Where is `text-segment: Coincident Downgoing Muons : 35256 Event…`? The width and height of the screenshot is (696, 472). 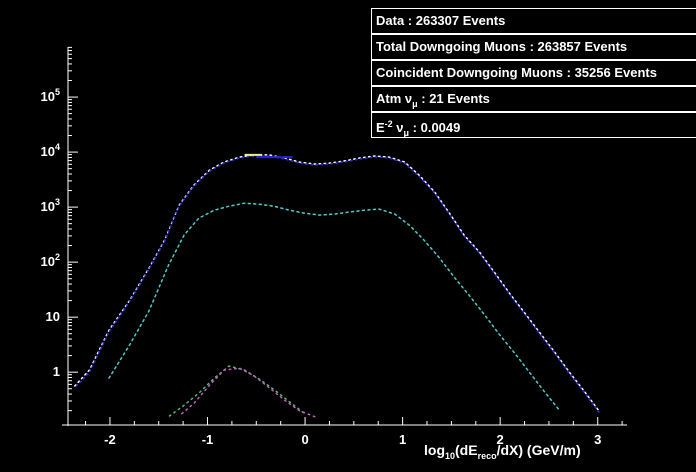
text-segment: Coincident Downgoing Muons : 35256 Event… is located at coordinates (516, 72).